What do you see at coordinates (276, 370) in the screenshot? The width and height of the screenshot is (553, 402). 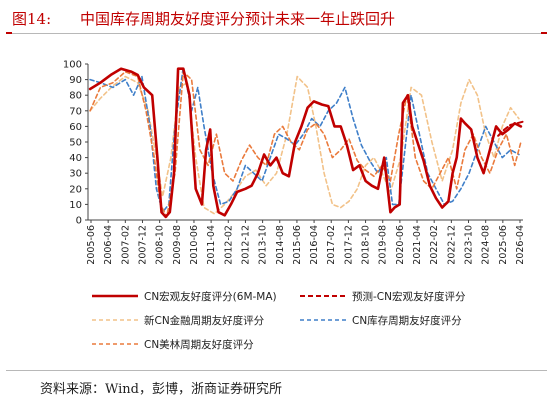 I see `bottom-rule` at bounding box center [276, 370].